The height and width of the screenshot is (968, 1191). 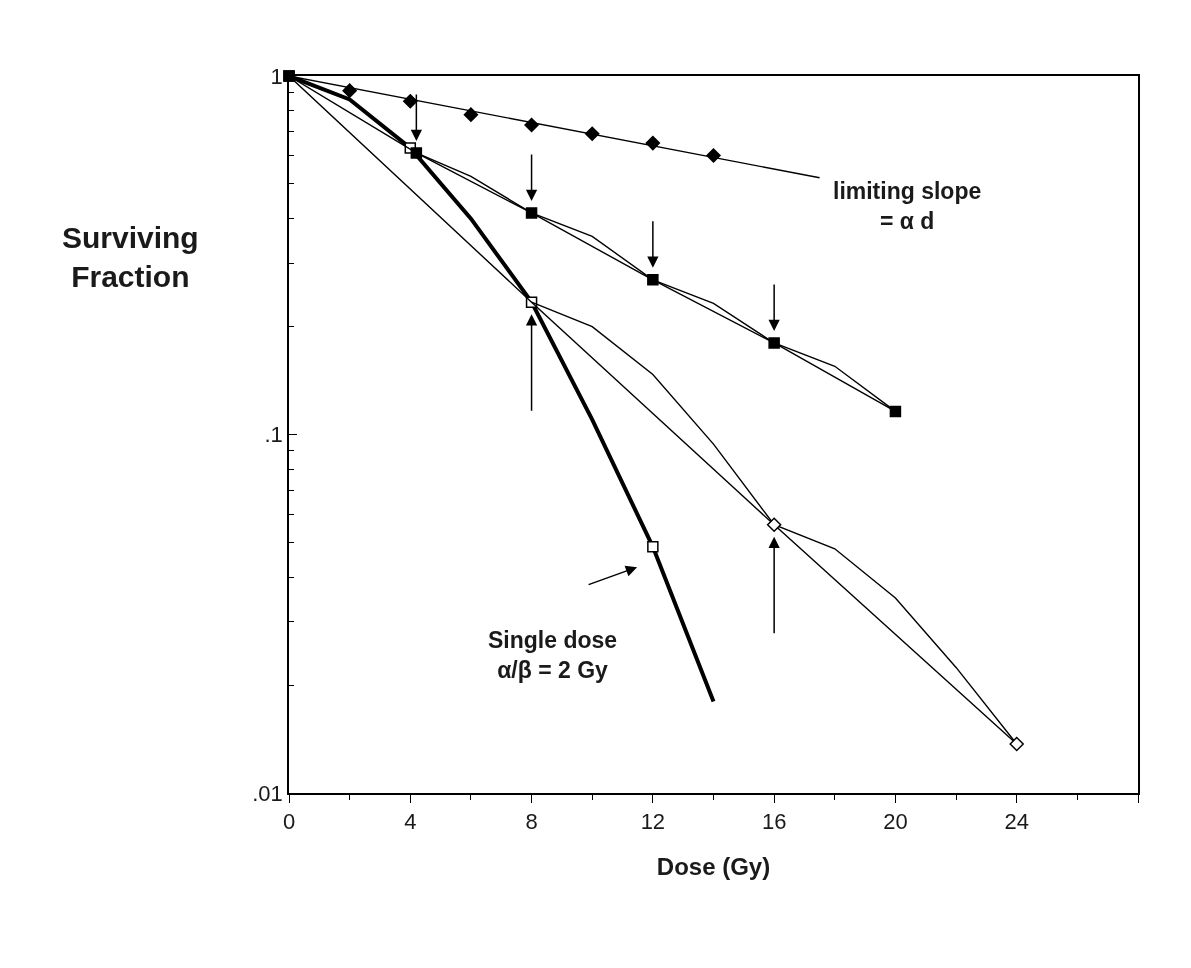 I want to click on y-axis-title: Surviving Fraction, so click(x=130, y=257).